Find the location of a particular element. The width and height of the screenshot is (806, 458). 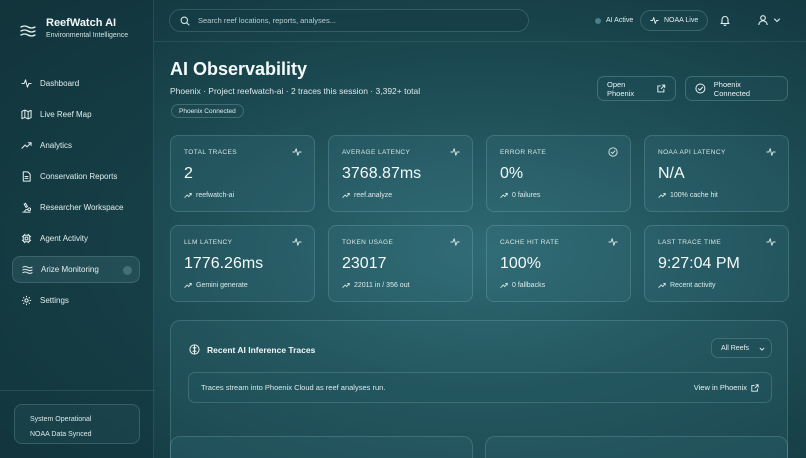

metric-subtext: Recent activity is located at coordinates (687, 285).